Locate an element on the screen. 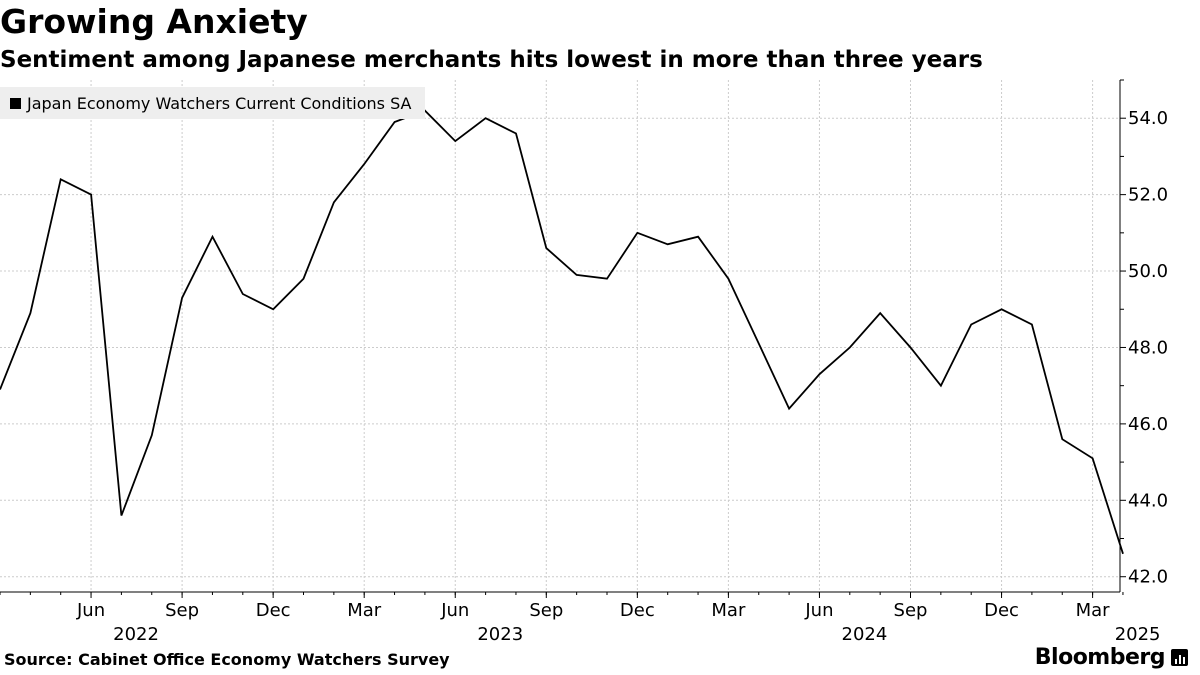 This screenshot has width=1200, height=675. y-tick-label: 50.0 is located at coordinates (1148, 271).